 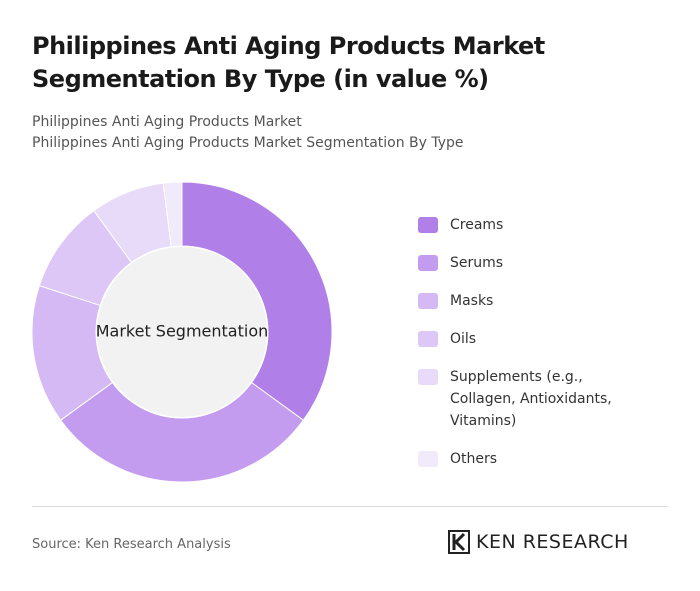 I want to click on center-label: Market Segmentation, so click(x=182, y=331).